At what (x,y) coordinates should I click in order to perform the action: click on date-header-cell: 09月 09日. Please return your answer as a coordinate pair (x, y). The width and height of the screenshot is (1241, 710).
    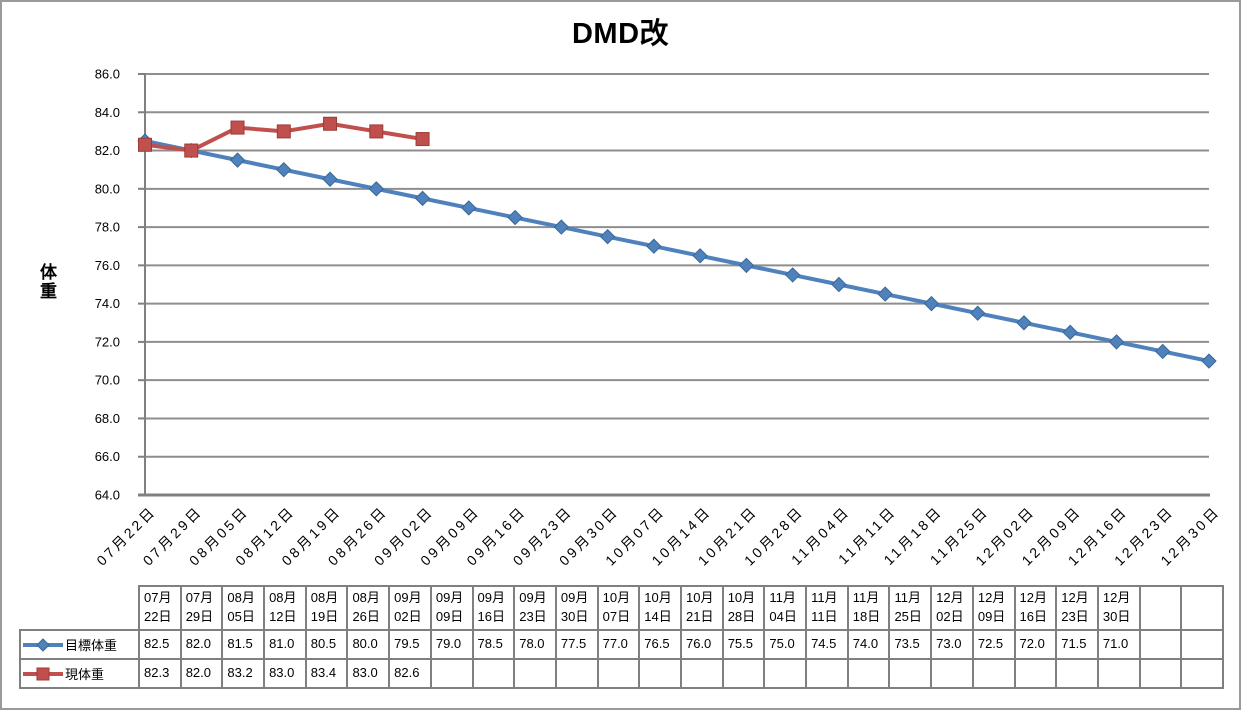
    Looking at the image, I should click on (451, 608).